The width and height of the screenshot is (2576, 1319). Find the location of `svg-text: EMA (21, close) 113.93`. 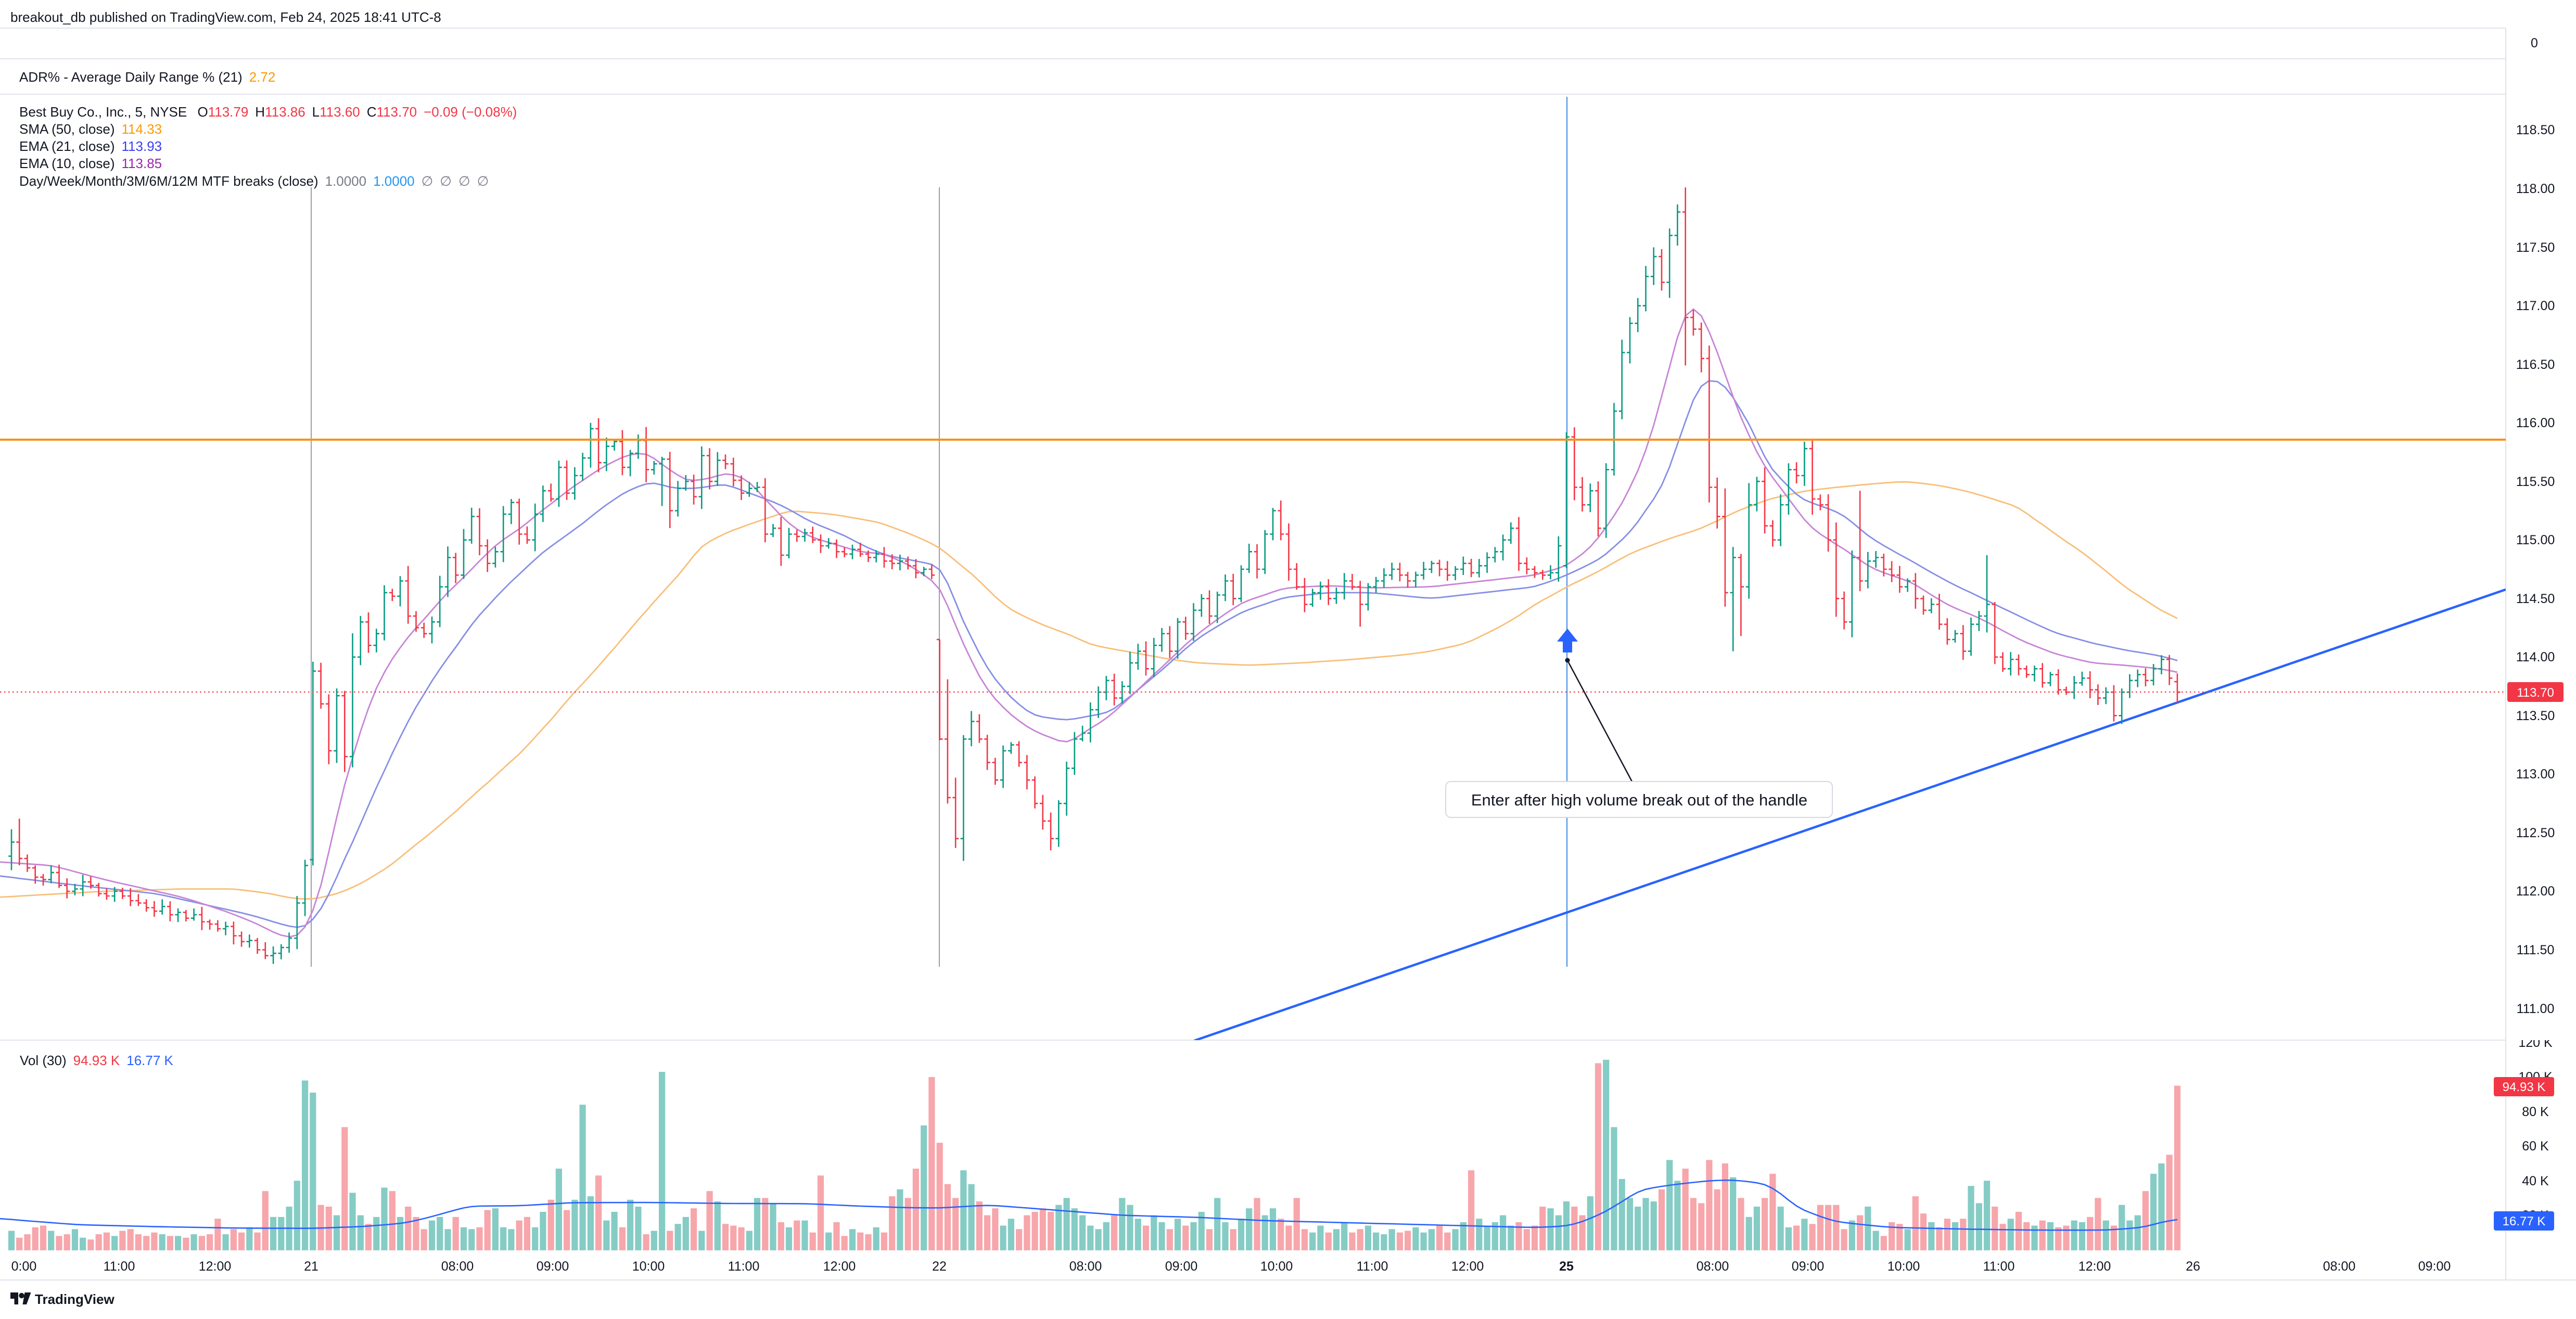

svg-text: EMA (21, close) 113.93 is located at coordinates (90, 146).